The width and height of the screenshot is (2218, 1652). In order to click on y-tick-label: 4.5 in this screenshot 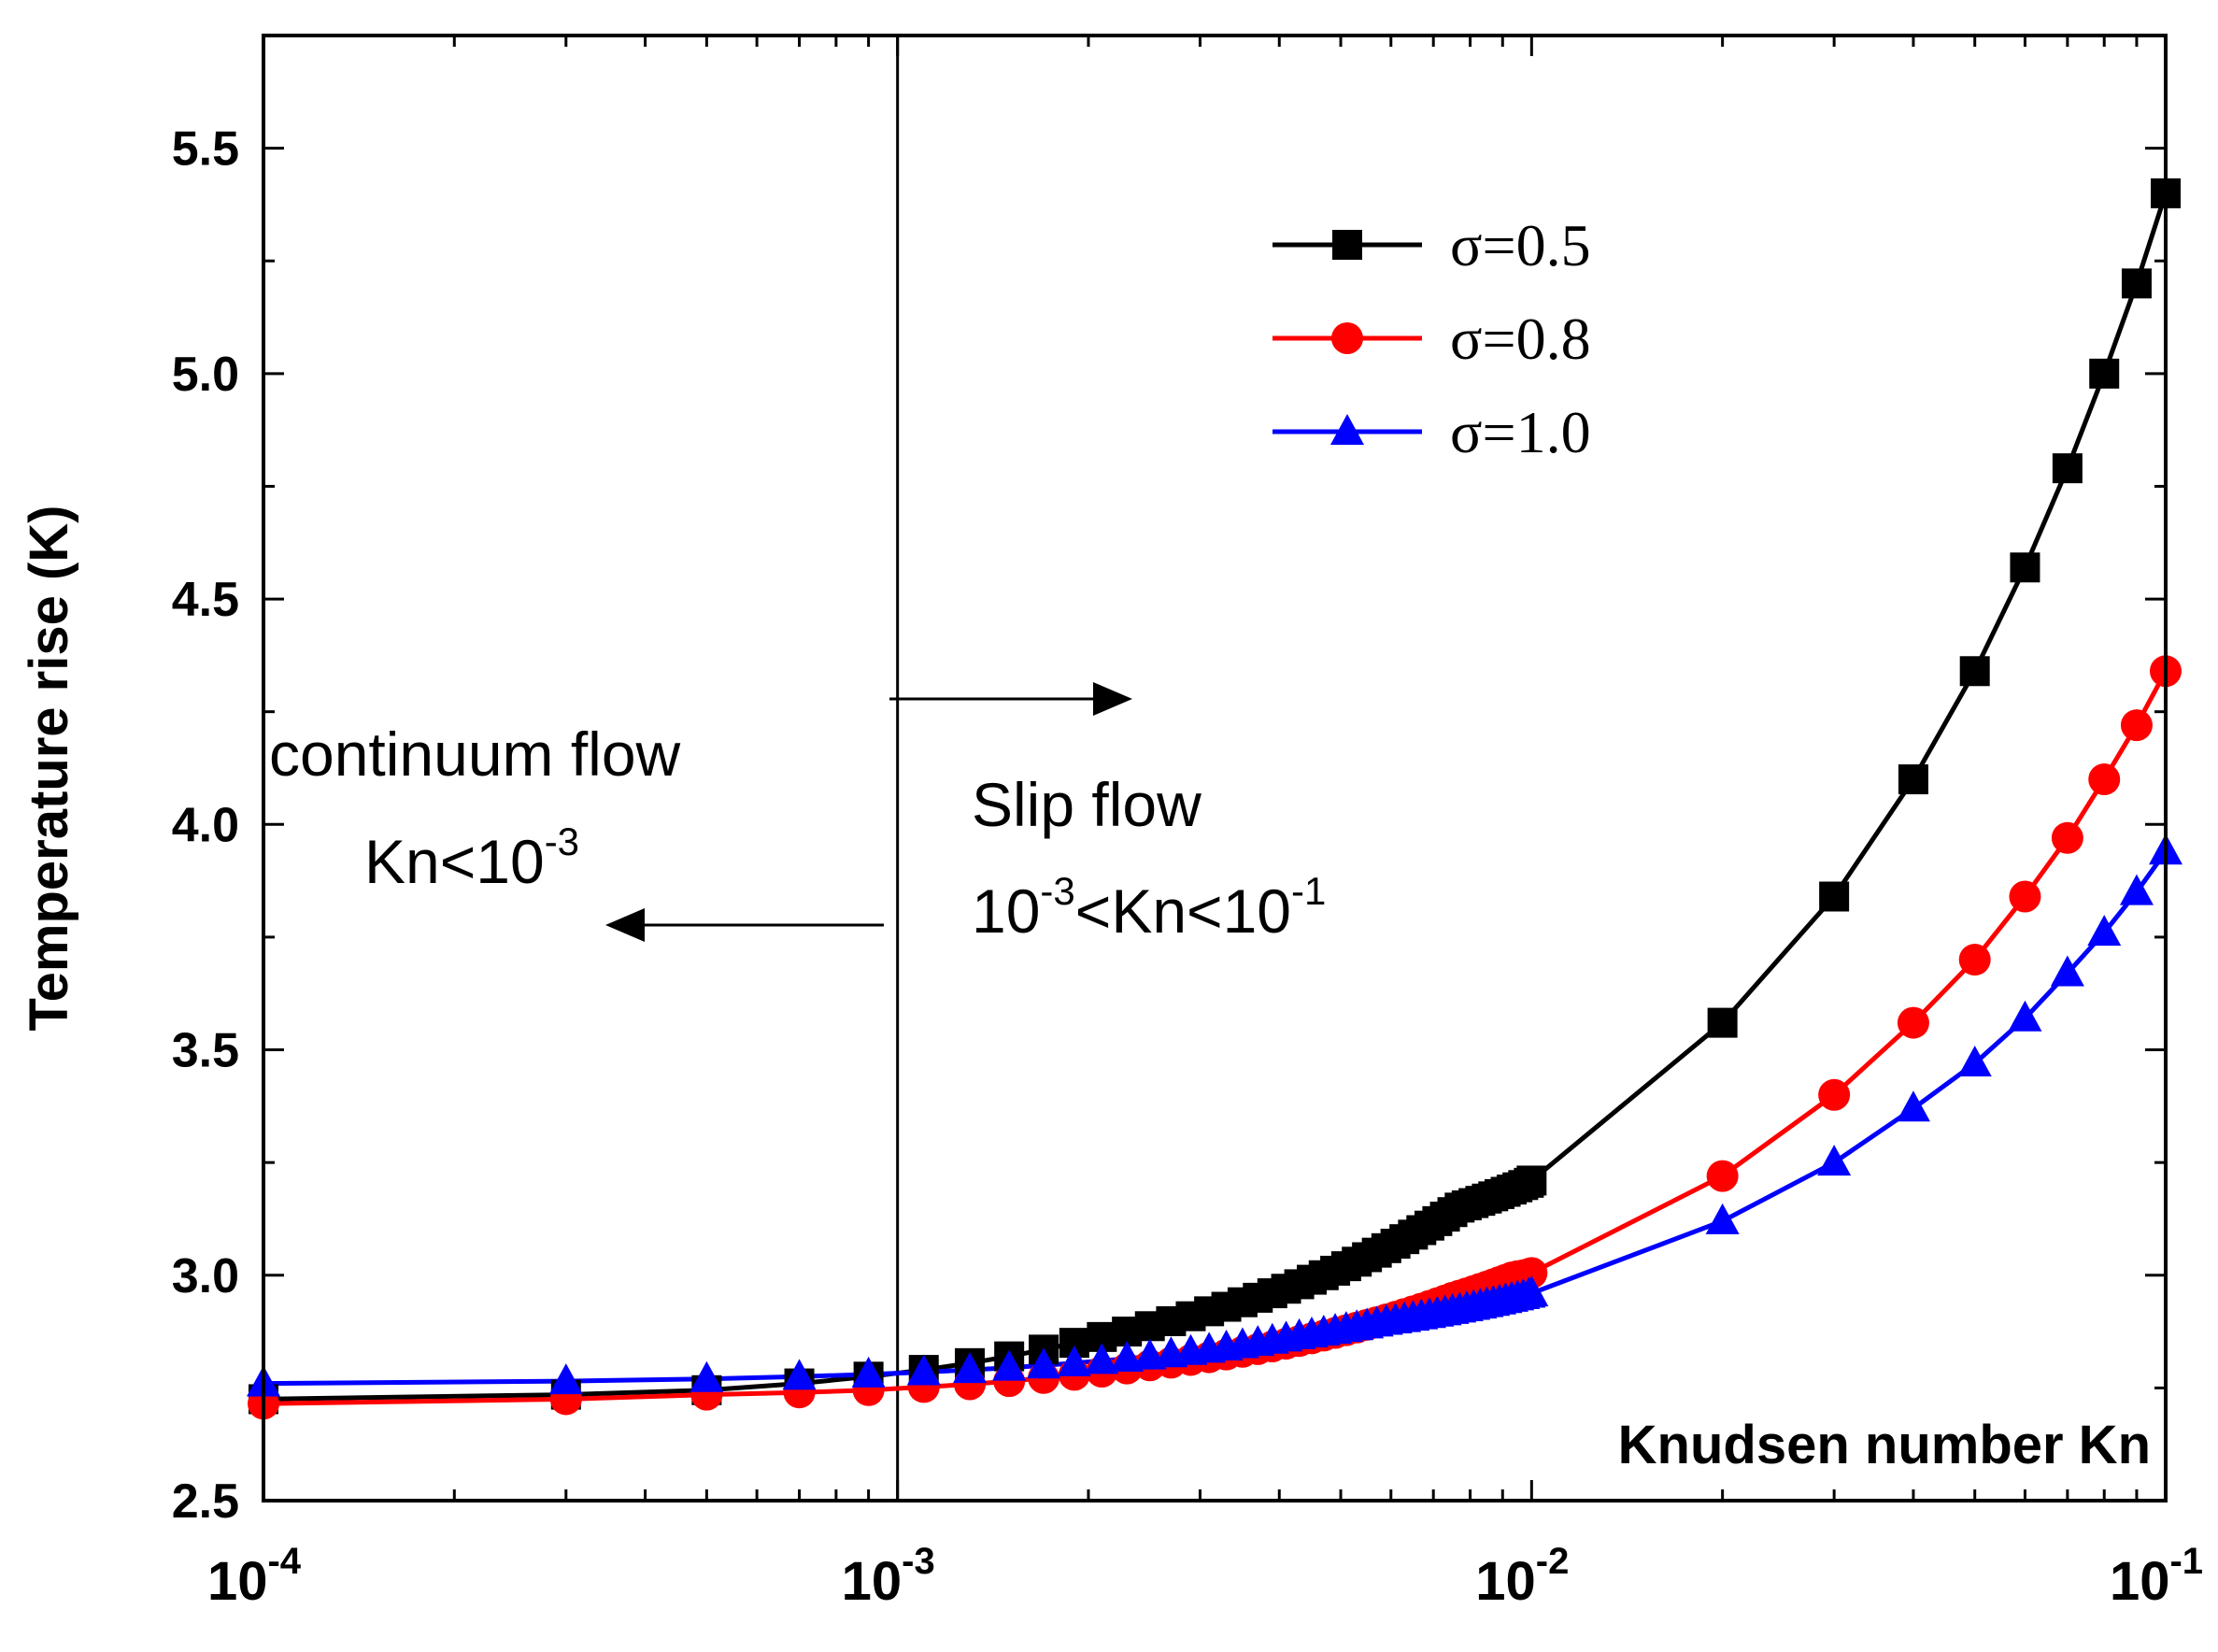, I will do `click(205, 600)`.